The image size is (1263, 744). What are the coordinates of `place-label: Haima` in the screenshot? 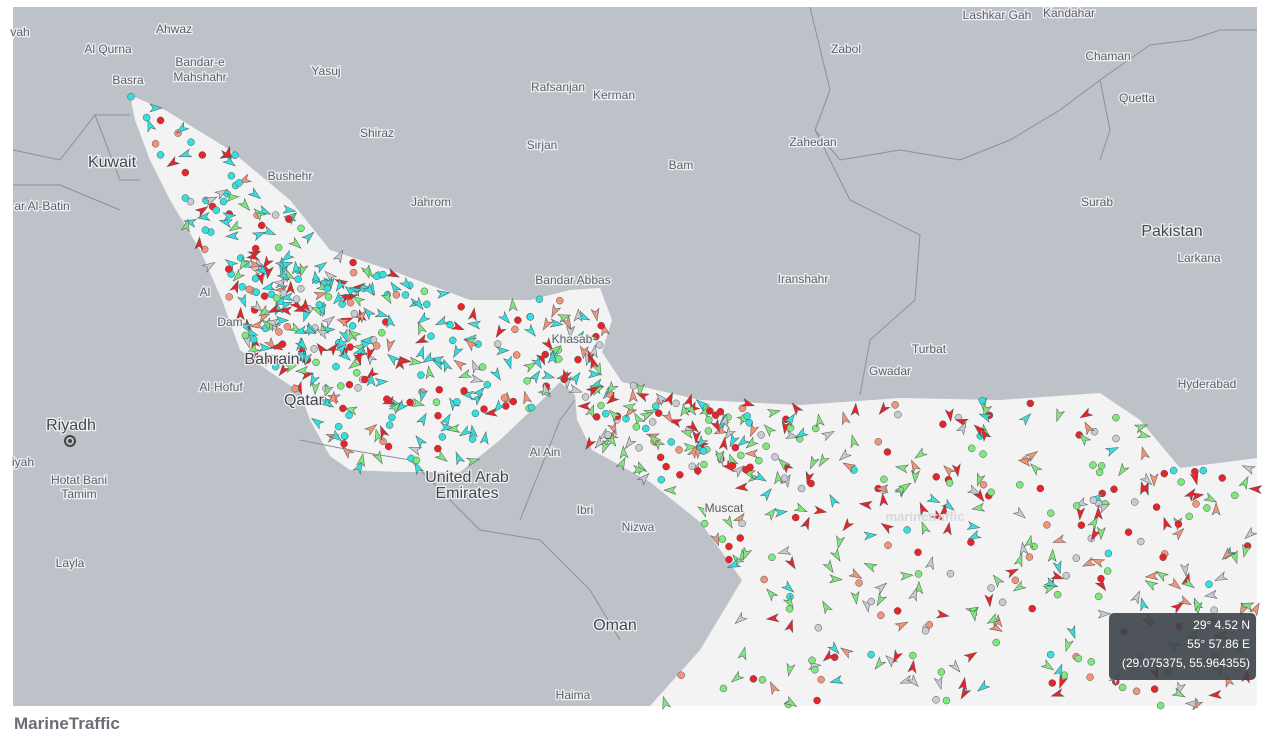 It's located at (573, 695).